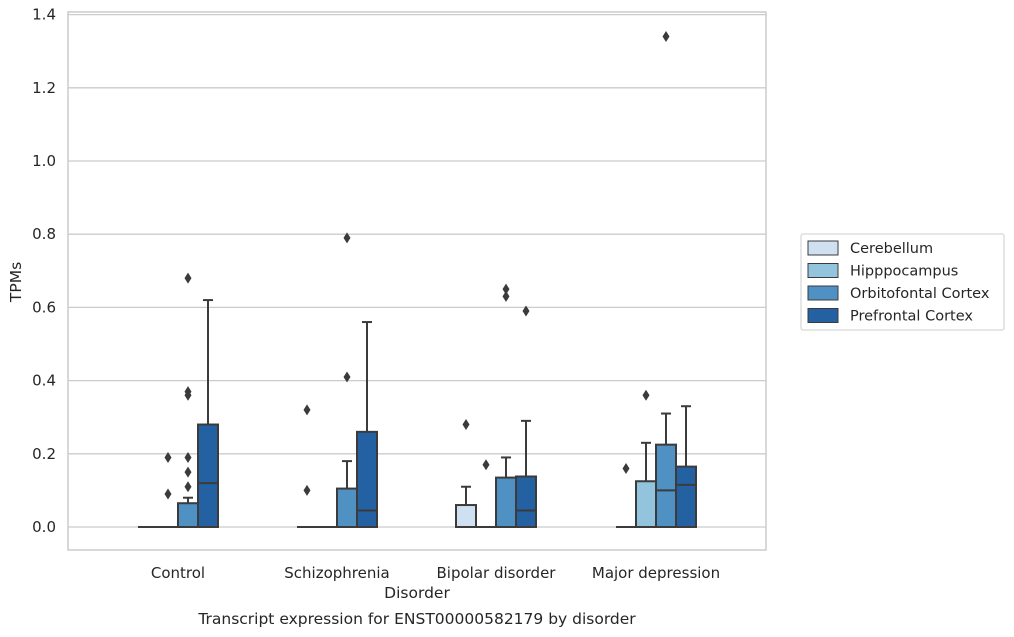 The height and width of the screenshot is (637, 1014). What do you see at coordinates (44, 234) in the screenshot?
I see `y-tick-label: 0.8` at bounding box center [44, 234].